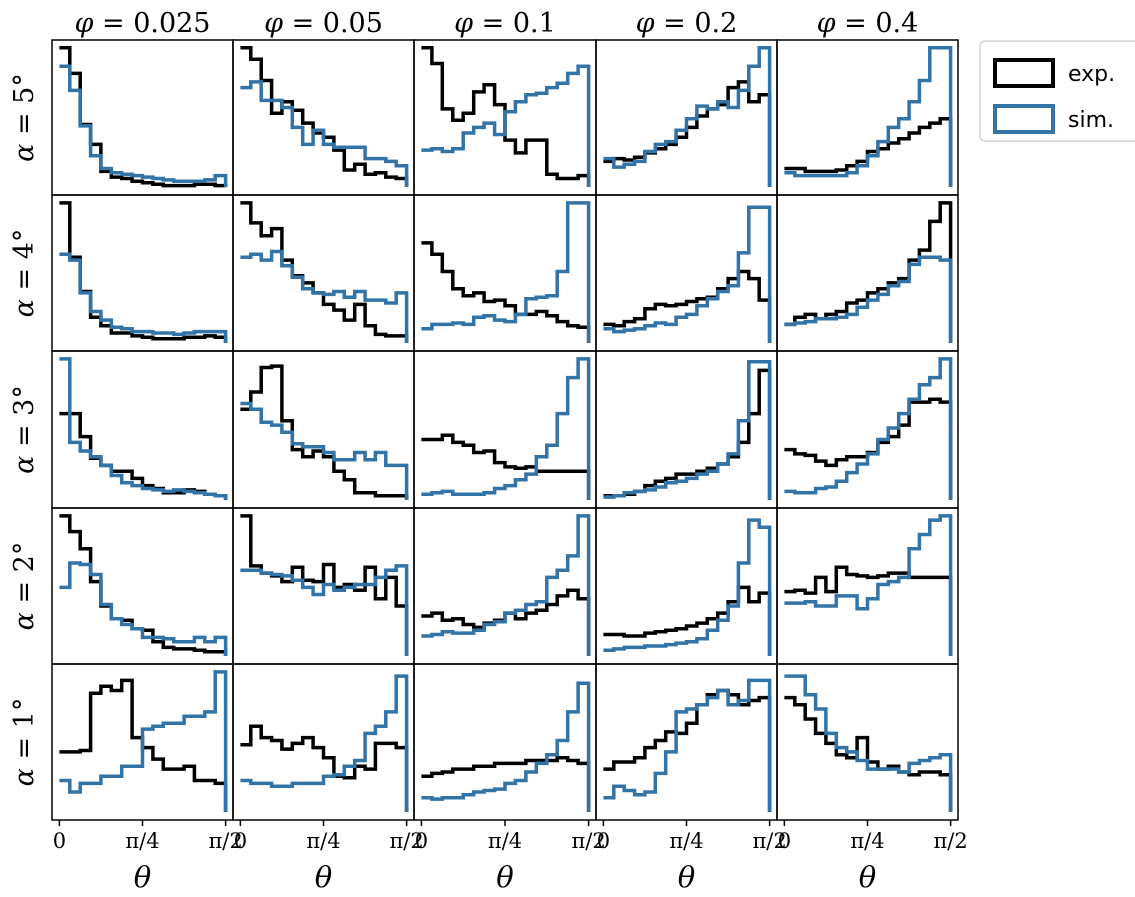 This screenshot has width=1135, height=897. I want to click on panel-r0-c4, so click(867, 117).